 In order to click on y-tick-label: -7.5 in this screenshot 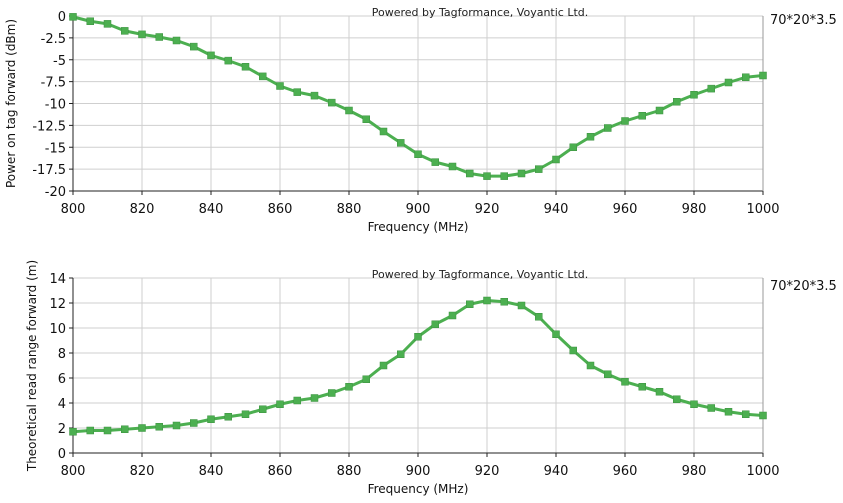, I will do `click(53, 83)`.